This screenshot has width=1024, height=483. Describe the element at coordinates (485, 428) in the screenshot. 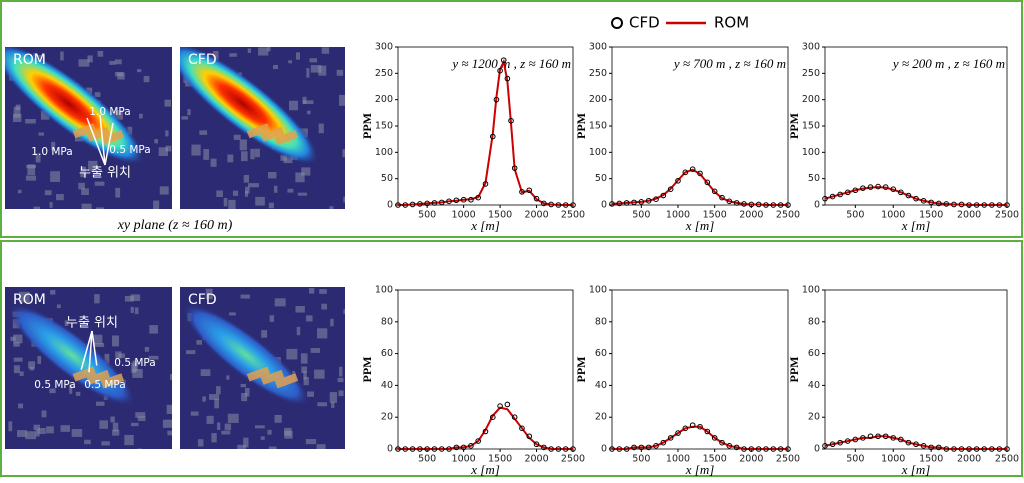

I see `series-line` at that location.